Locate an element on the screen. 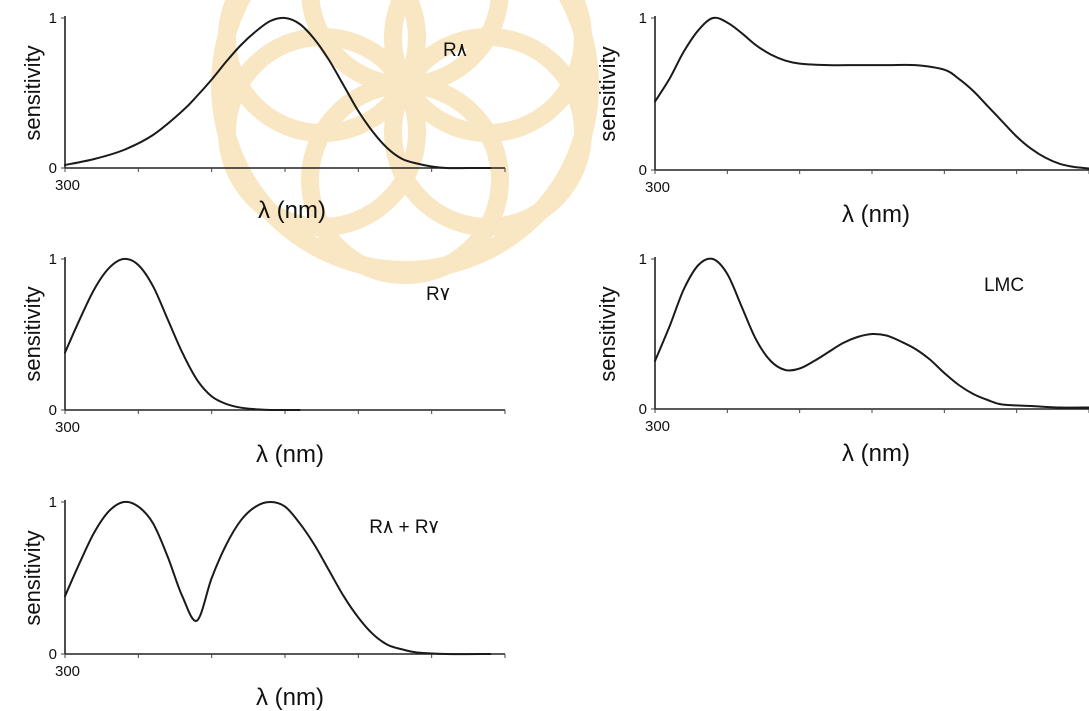 The height and width of the screenshot is (711, 1089). watermark-ring is located at coordinates (405, 139).